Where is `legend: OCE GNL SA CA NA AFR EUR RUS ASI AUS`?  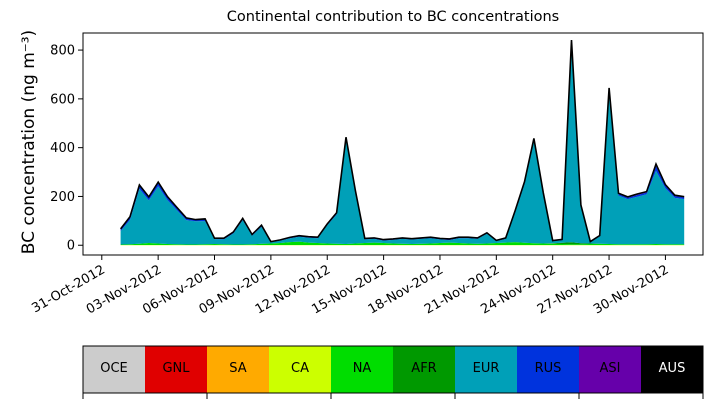 legend: OCE GNL SA CA NA AFR EUR RUS ASI AUS is located at coordinates (393, 372).